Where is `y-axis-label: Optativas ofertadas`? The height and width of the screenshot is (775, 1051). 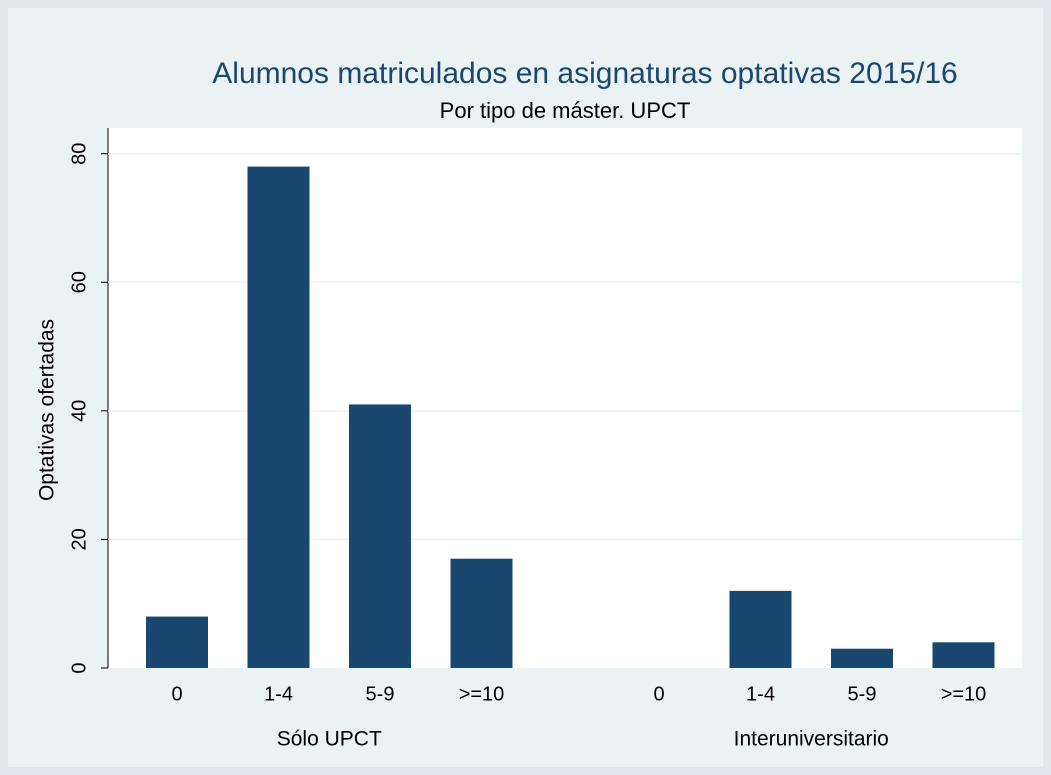
y-axis-label: Optativas ofertadas is located at coordinates (47, 410).